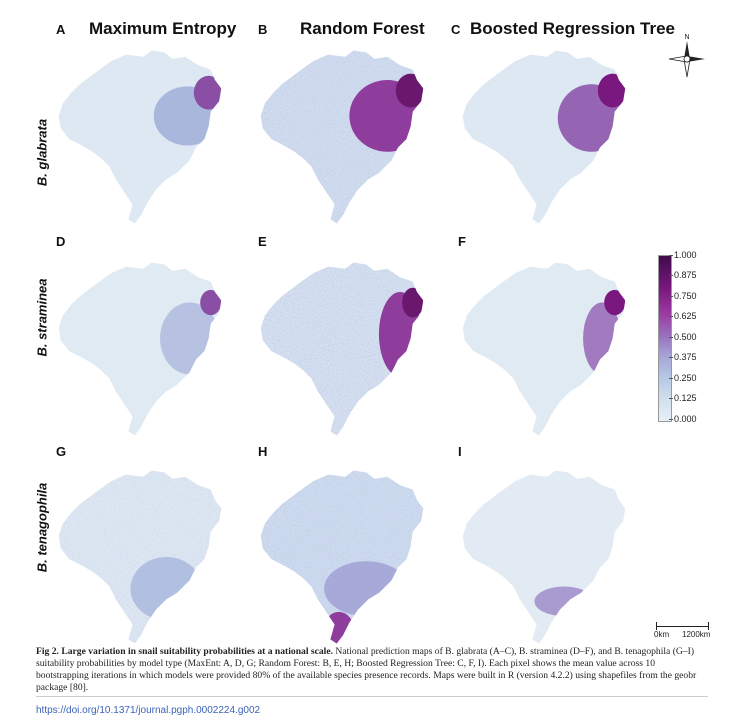 Image resolution: width=748 pixels, height=725 pixels. I want to click on column-title-brt: Boosted Regression Tree, so click(573, 28).